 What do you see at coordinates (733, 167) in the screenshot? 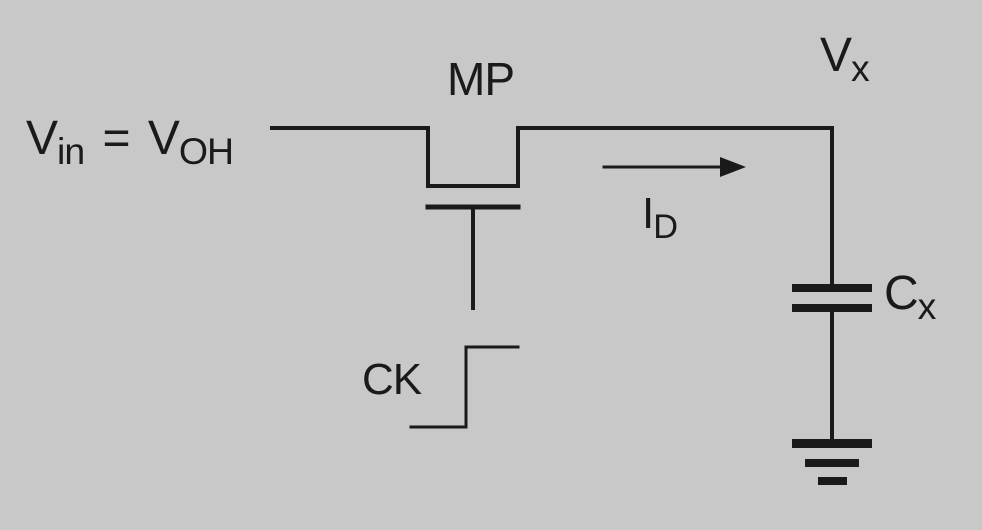
I see `current-arrow-head` at bounding box center [733, 167].